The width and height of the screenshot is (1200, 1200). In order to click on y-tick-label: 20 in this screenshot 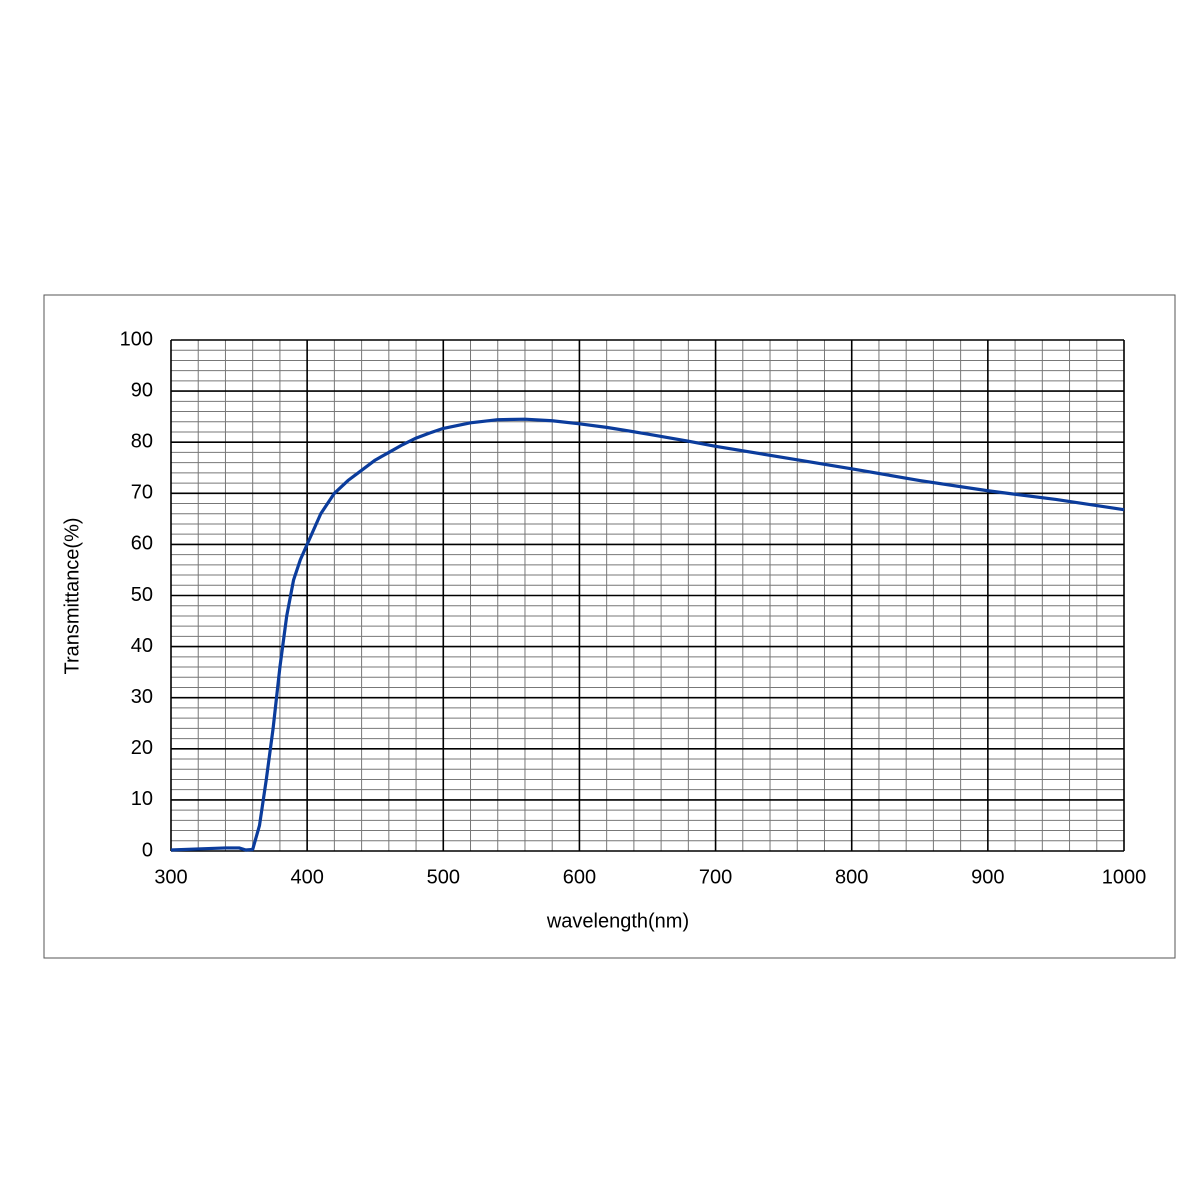, I will do `click(142, 748)`.